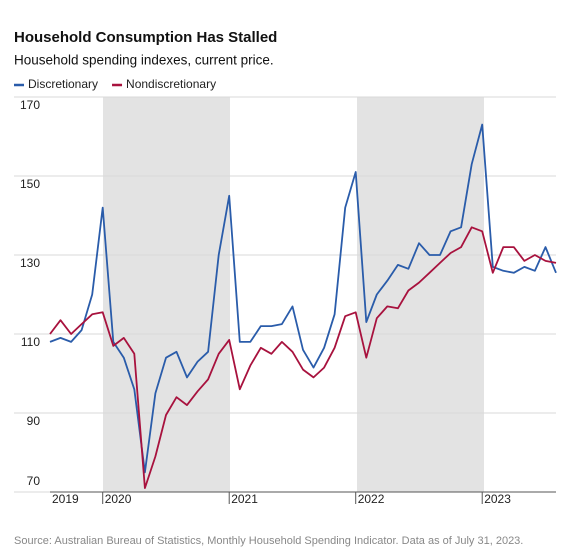 Image resolution: width=581 pixels, height=556 pixels. What do you see at coordinates (497, 499) in the screenshot?
I see `x-tick-label: 2023` at bounding box center [497, 499].